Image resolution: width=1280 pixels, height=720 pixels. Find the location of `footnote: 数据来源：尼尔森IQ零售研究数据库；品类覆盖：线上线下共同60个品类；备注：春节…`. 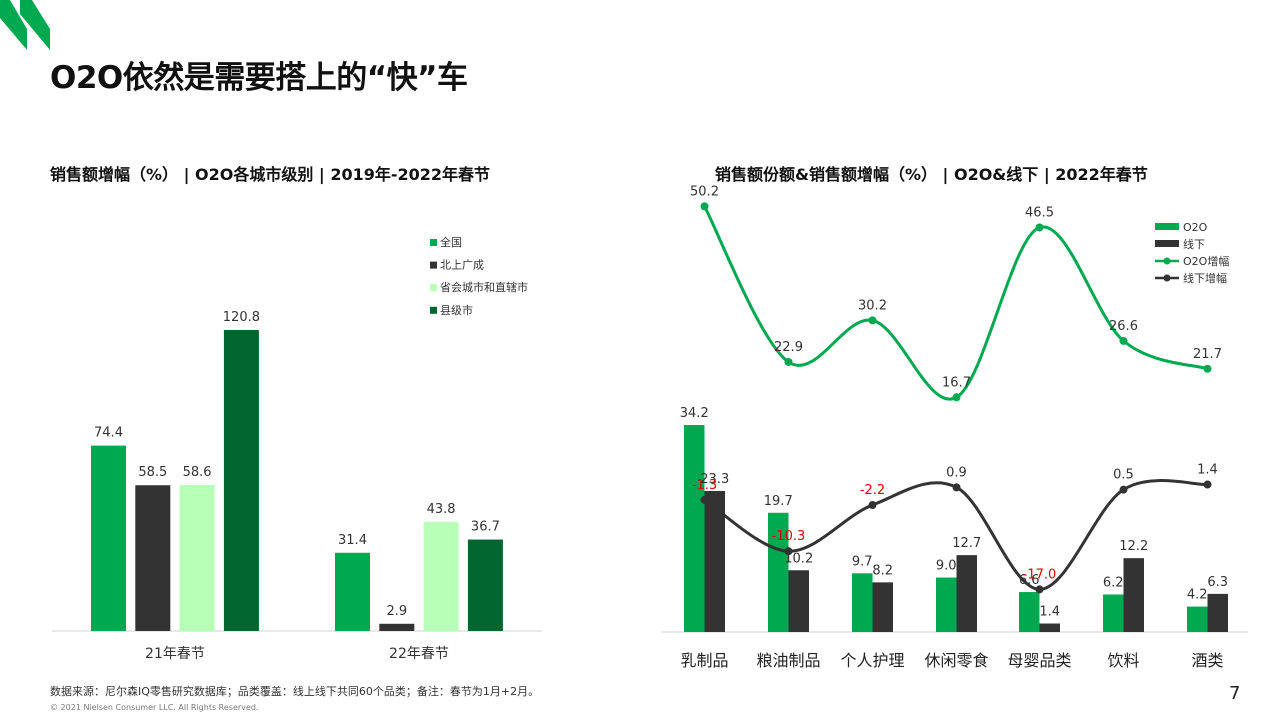

footnote: 数据来源：尼尔森IQ零售研究数据库；品类覆盖：线上线下共同60个品类；备注：春节… is located at coordinates (295, 691).